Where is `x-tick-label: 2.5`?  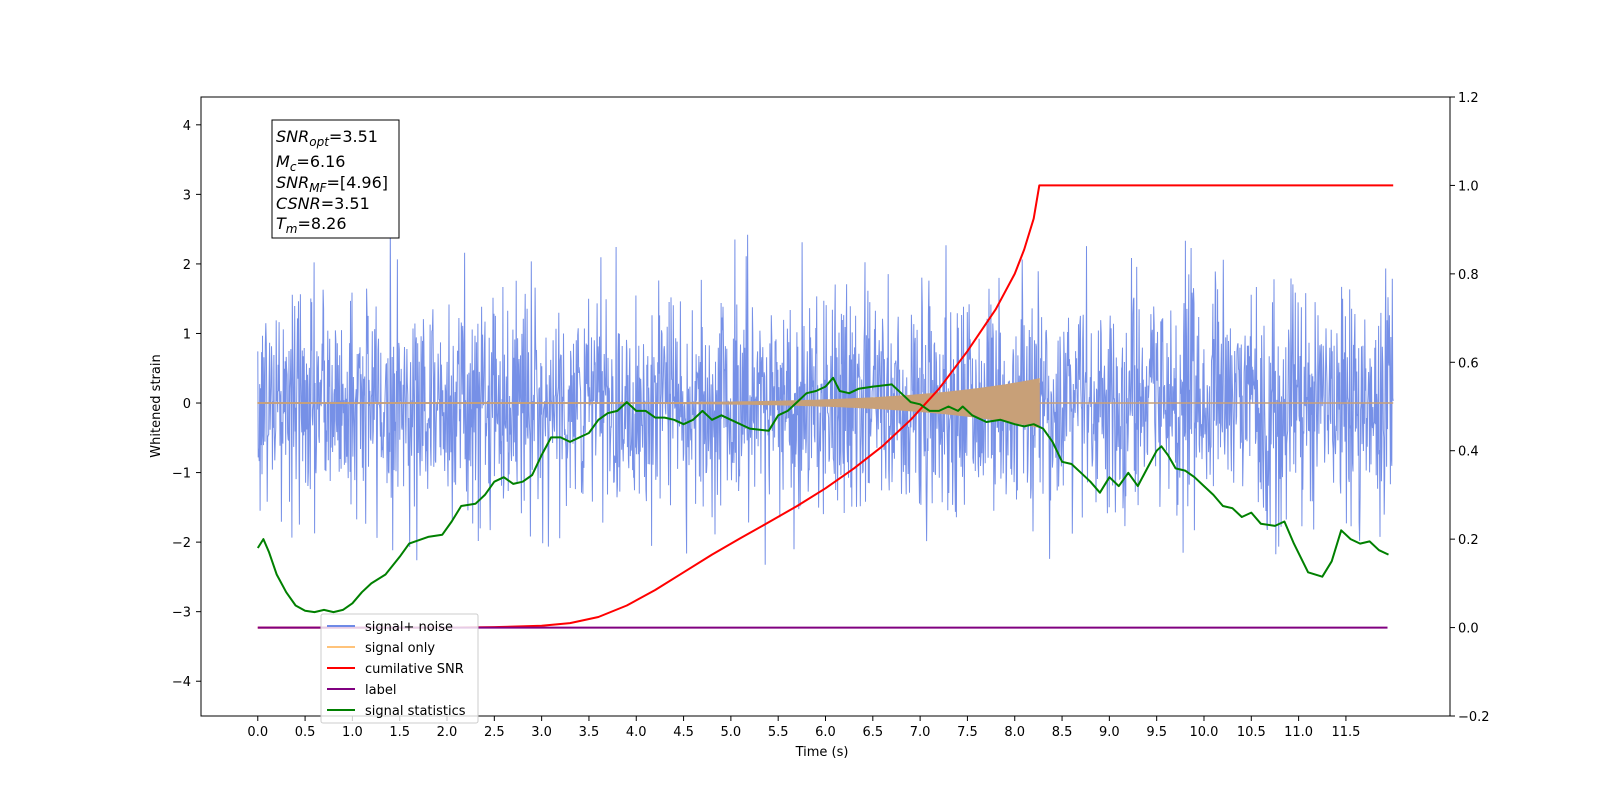 x-tick-label: 2.5 is located at coordinates (494, 732).